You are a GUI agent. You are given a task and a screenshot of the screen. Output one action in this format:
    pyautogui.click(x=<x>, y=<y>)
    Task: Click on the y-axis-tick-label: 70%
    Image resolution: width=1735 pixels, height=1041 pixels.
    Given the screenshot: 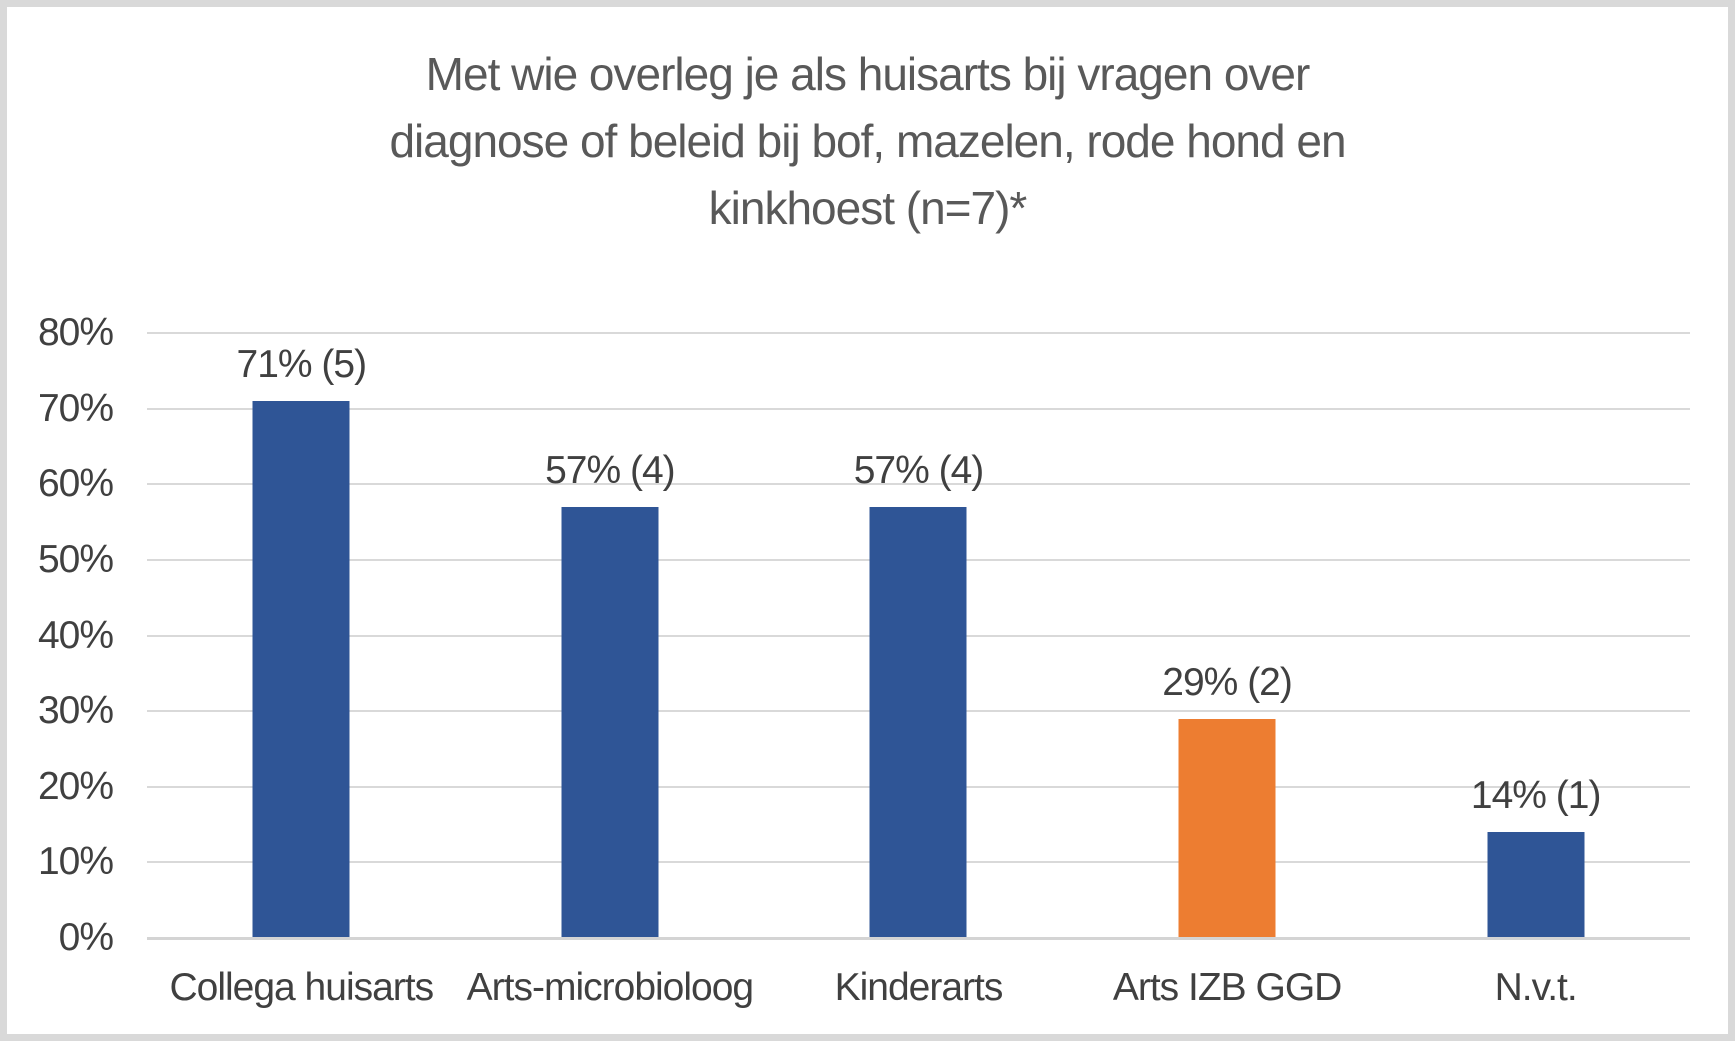 What is the action you would take?
    pyautogui.click(x=75, y=408)
    